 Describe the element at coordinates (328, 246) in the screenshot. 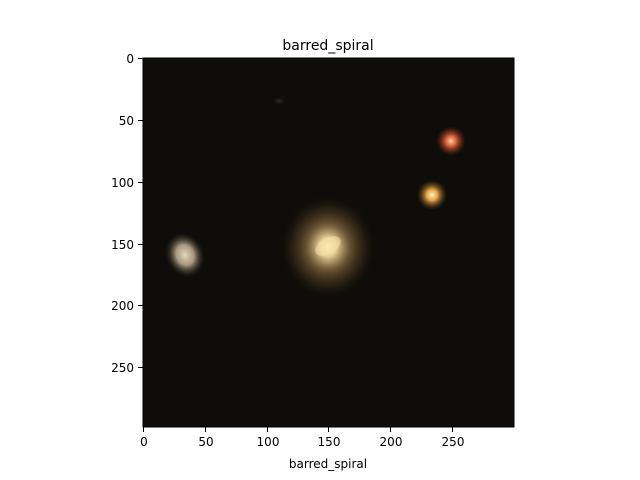

I see `galaxy-bar` at that location.